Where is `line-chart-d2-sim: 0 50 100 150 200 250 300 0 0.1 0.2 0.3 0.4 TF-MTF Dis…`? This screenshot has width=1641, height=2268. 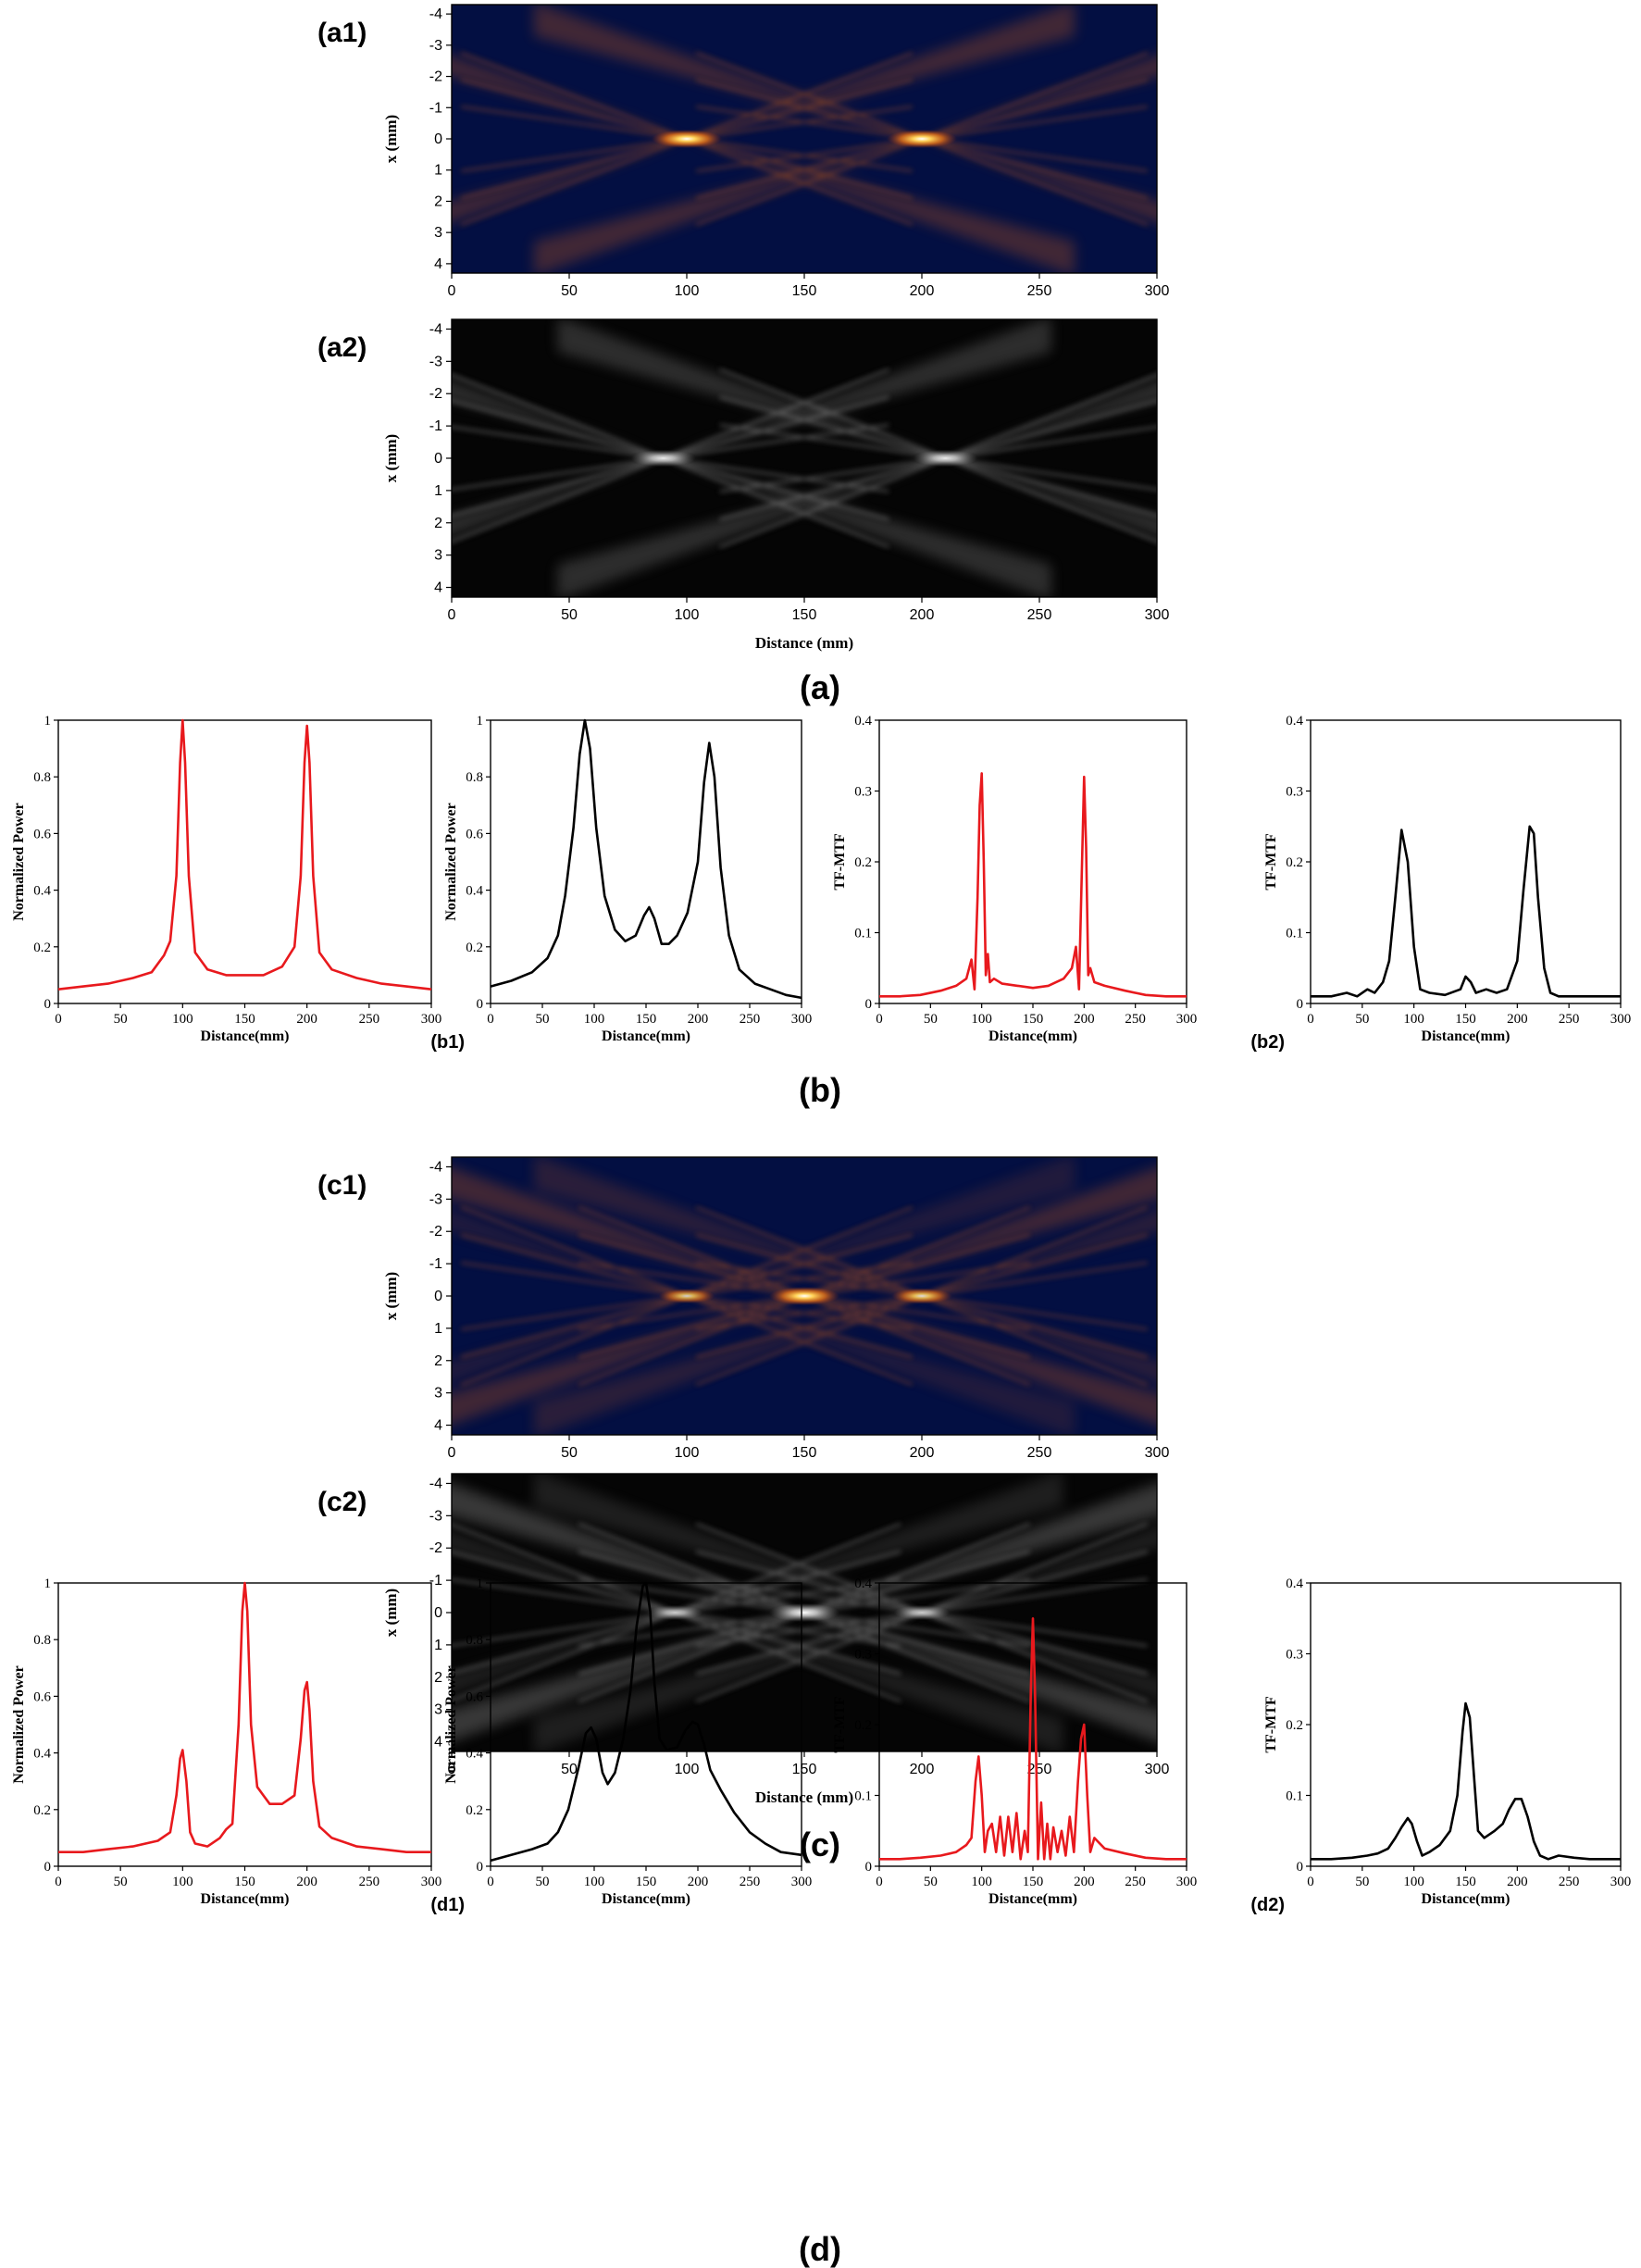
line-chart-d2-sim: 0 50 100 150 200 250 300 0 0.1 0.2 0.3 0.4 TF-MTF Dis… is located at coordinates (1014, 1741).